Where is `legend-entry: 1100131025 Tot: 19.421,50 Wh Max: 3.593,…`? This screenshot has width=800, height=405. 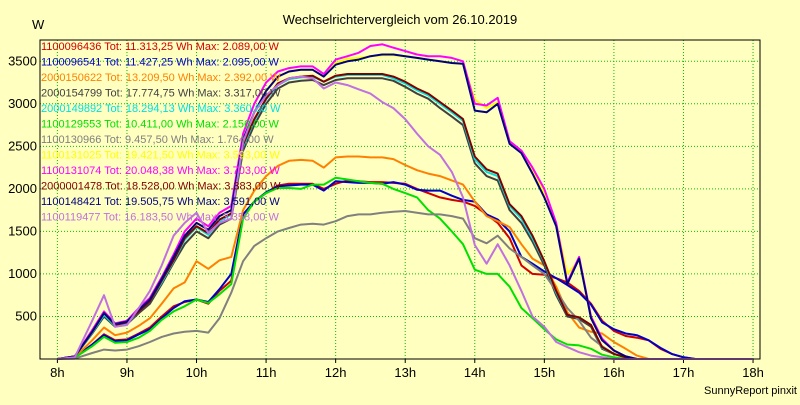
legend-entry: 1100131025 Tot: 19.421,50 Wh Max: 3.593,… is located at coordinates (160, 156).